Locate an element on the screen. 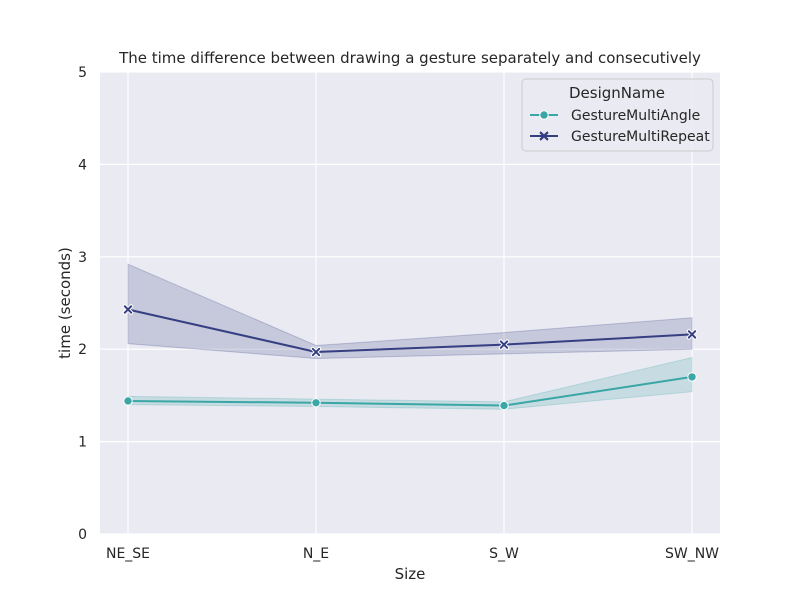 The image size is (800, 600). series-markers is located at coordinates (410, 357).